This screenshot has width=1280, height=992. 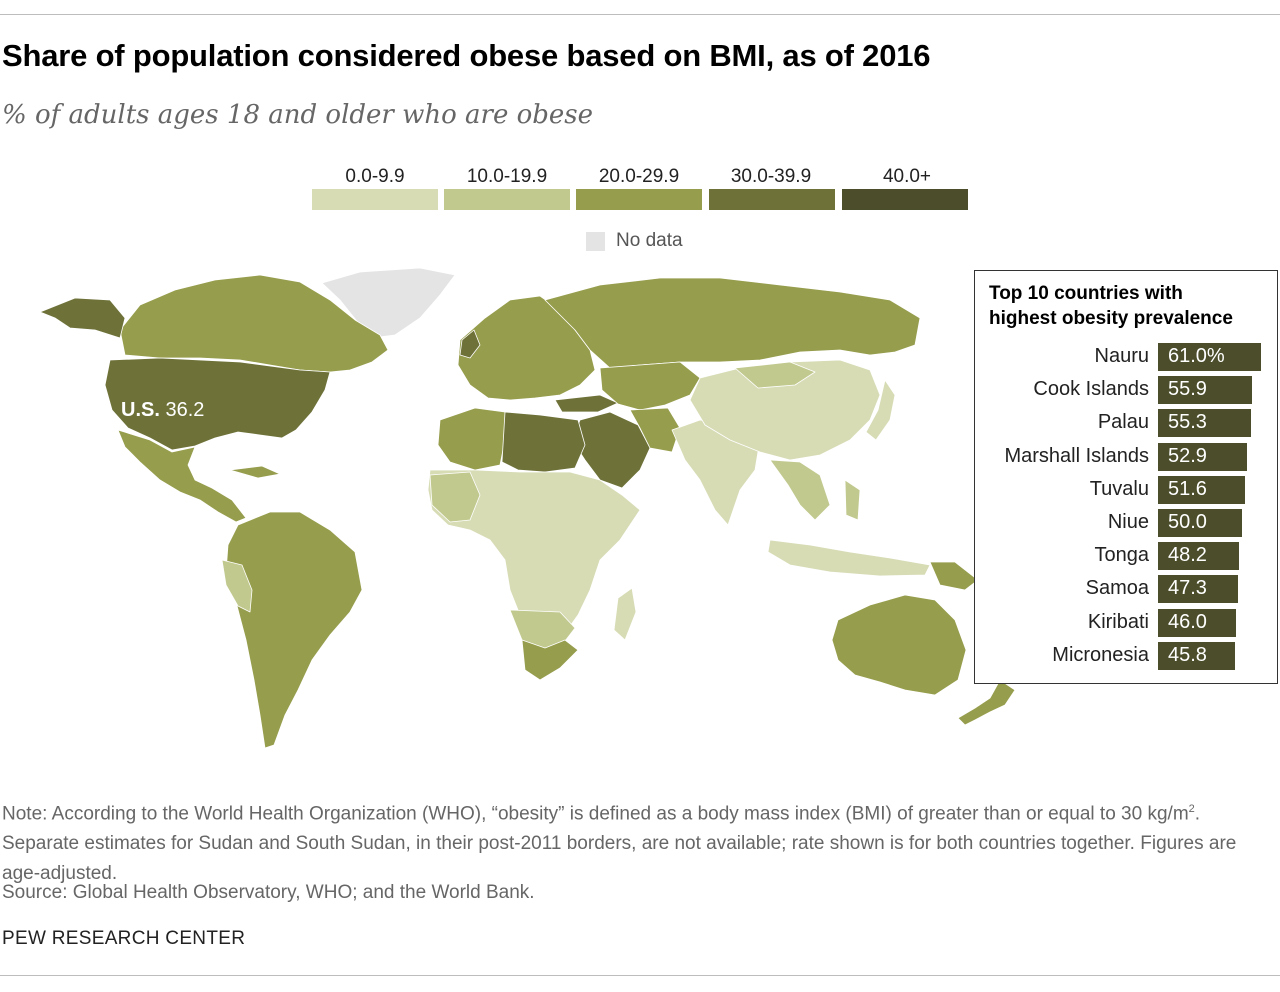 What do you see at coordinates (526, 348) in the screenshot?
I see `europe` at bounding box center [526, 348].